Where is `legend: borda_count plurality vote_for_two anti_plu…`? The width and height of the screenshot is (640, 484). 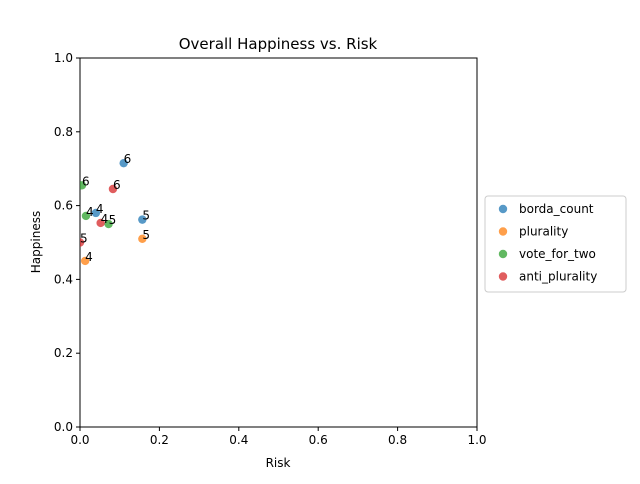
legend: borda_count plurality vote_for_two anti_plu… is located at coordinates (555, 244).